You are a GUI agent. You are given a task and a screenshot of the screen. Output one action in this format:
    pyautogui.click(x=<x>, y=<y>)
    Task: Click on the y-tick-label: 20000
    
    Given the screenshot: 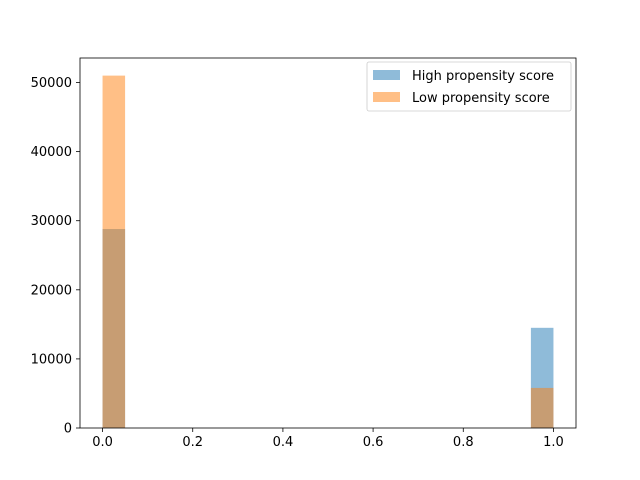 What is the action you would take?
    pyautogui.click(x=51, y=290)
    